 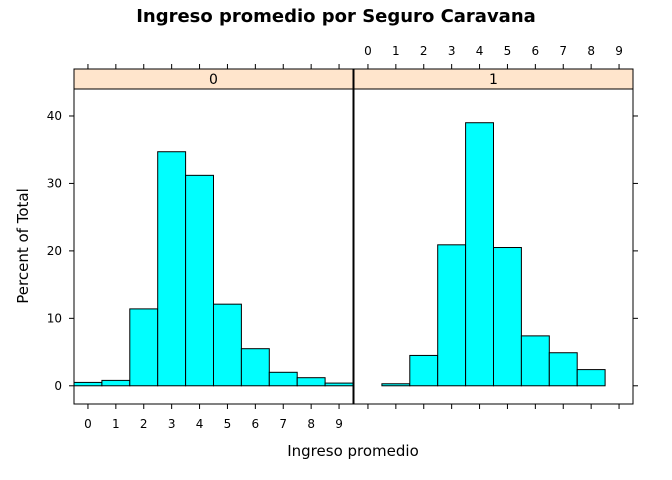 I want to click on x-axis-label: Ingreso promedio, so click(x=353, y=451).